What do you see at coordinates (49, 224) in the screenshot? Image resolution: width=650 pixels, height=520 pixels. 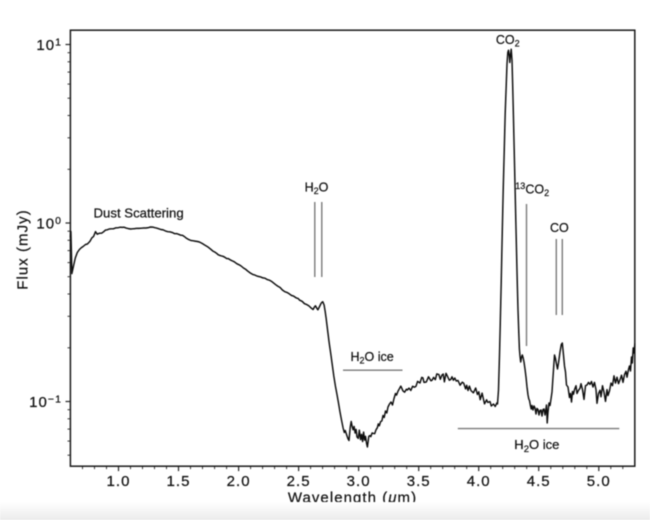 I see `svg-text: 10⁰` at bounding box center [49, 224].